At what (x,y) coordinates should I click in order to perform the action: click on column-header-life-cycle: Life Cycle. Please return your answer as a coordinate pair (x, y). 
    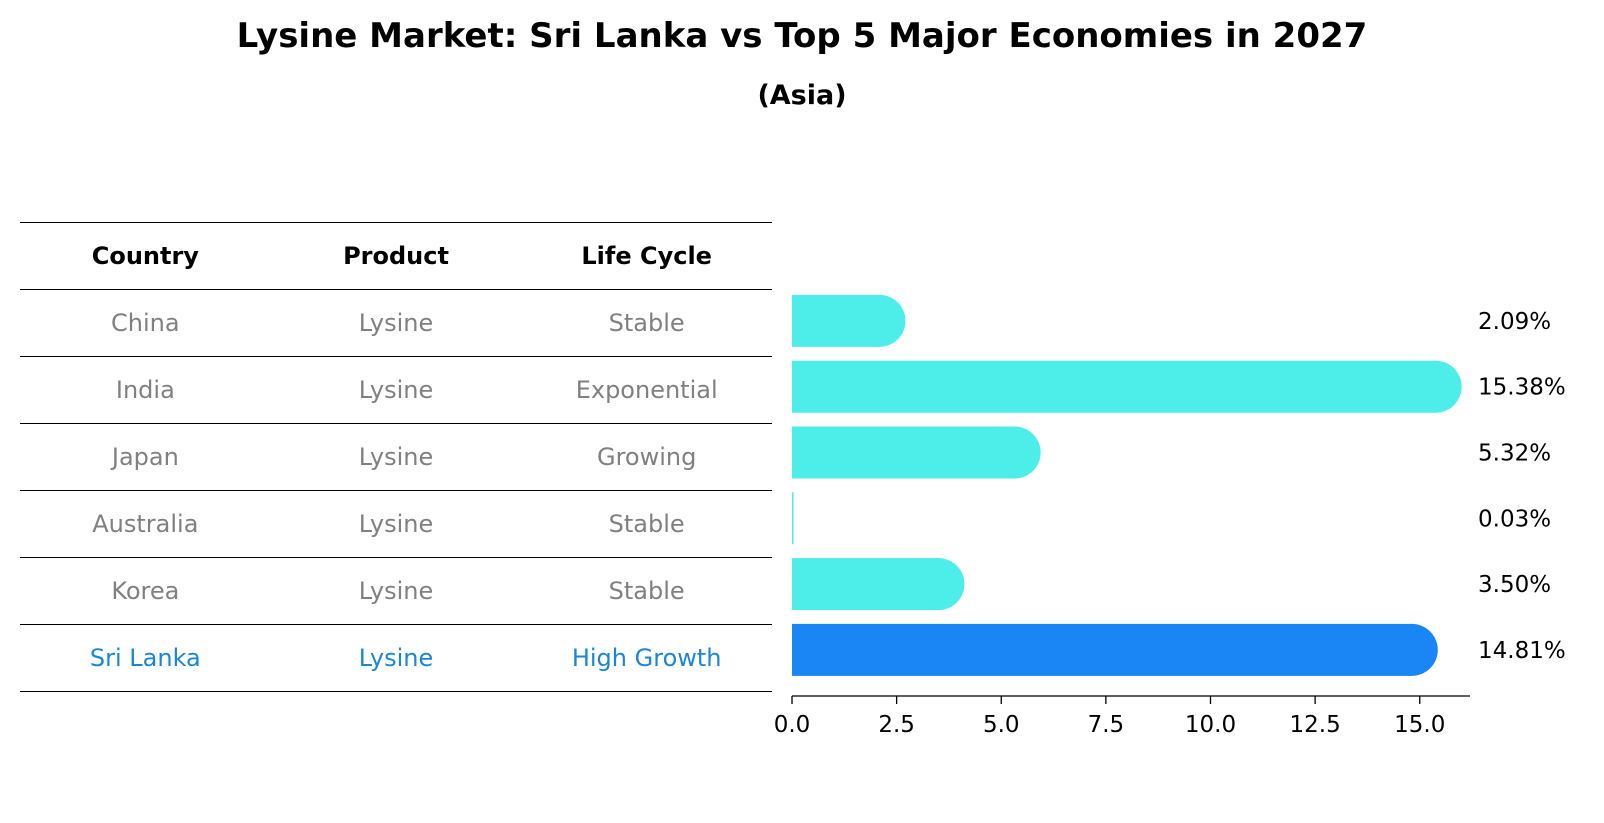
    Looking at the image, I should click on (646, 256).